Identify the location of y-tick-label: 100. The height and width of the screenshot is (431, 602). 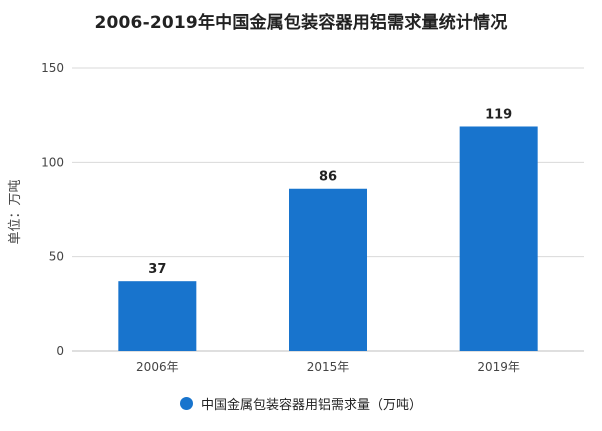
(52, 162).